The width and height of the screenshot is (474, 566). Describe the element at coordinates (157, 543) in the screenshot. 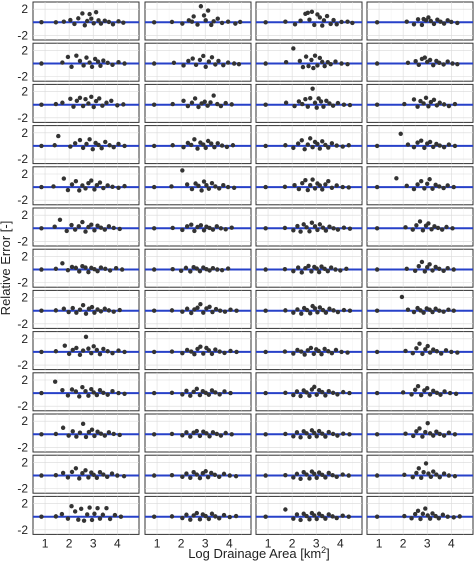

I see `x-tick-label: 1` at that location.